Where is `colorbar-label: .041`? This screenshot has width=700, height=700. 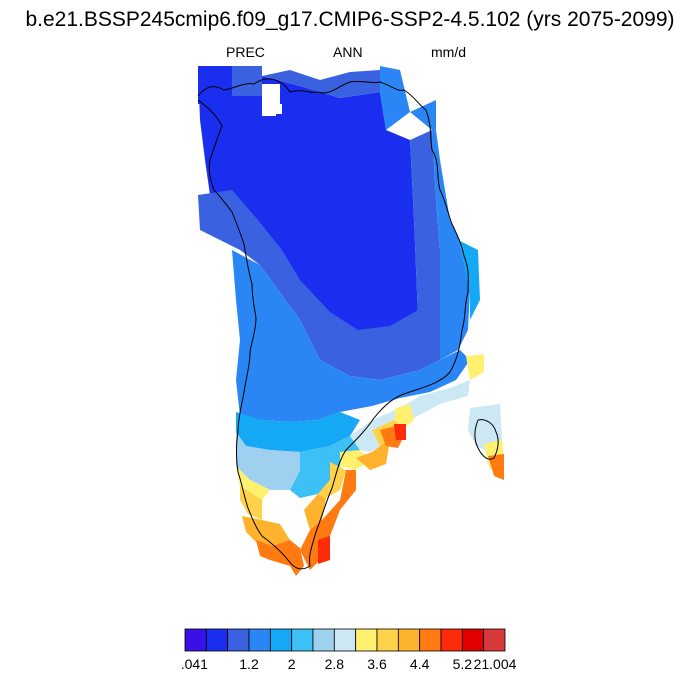
colorbar-label: .041 is located at coordinates (194, 664).